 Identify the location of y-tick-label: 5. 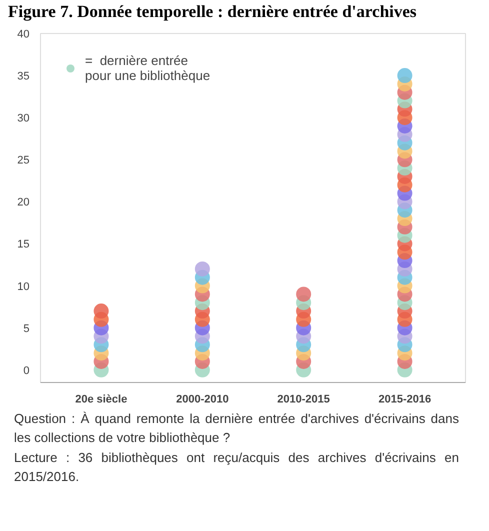
(26, 329).